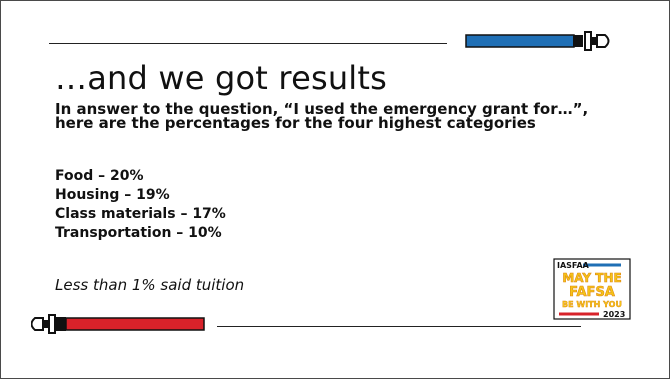  I want to click on blue-lightsaber-icon, so click(537, 41).